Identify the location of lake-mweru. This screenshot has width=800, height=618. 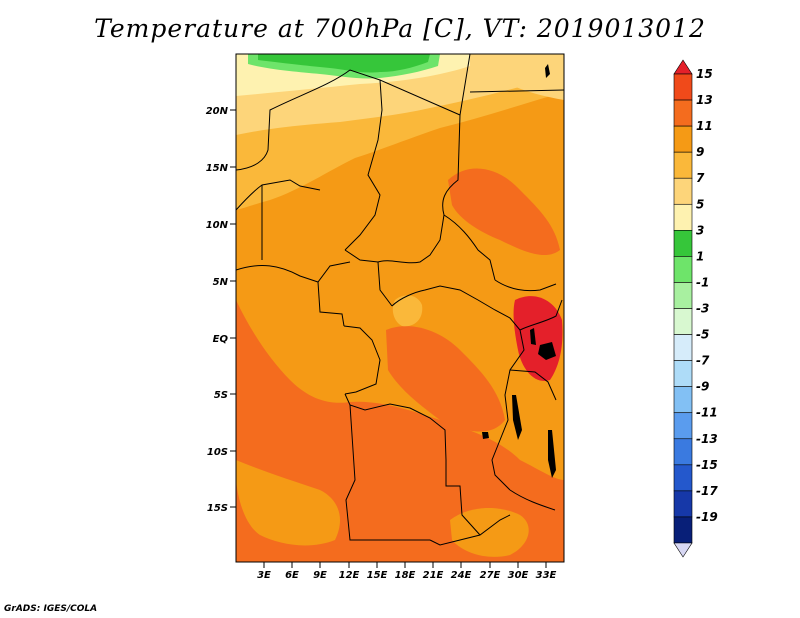
(485, 435).